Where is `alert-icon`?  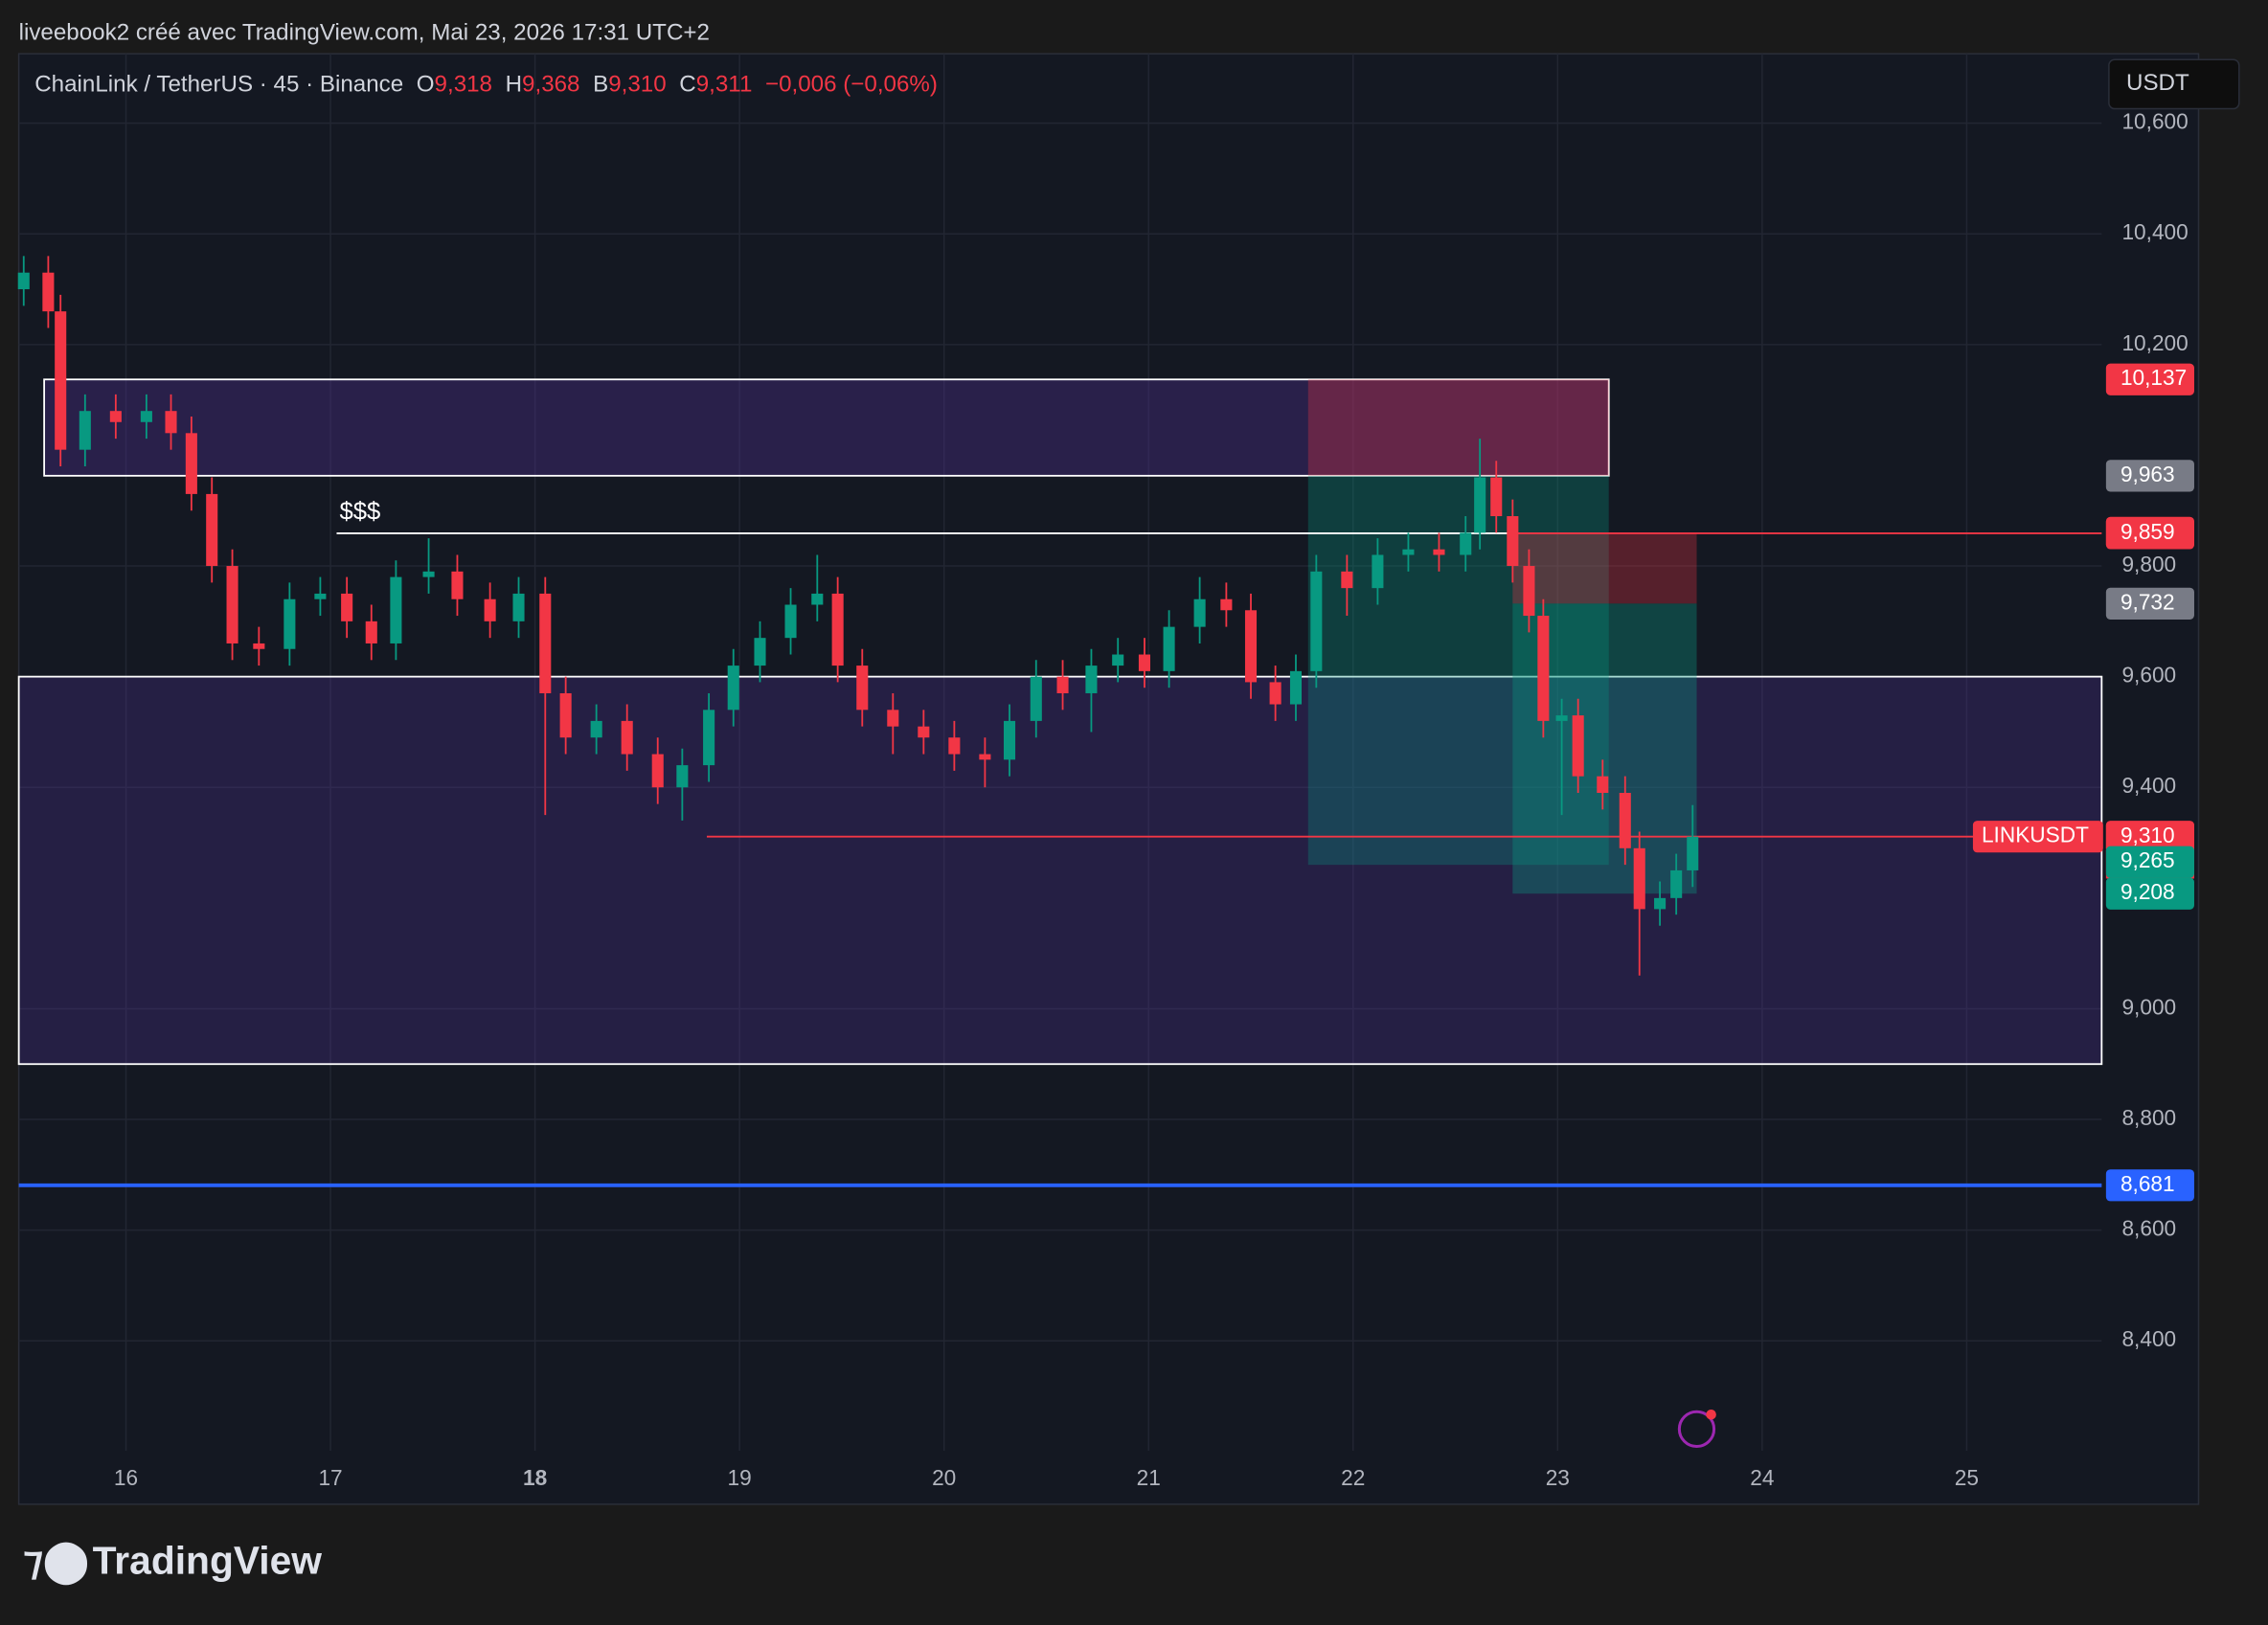
alert-icon is located at coordinates (1696, 1429).